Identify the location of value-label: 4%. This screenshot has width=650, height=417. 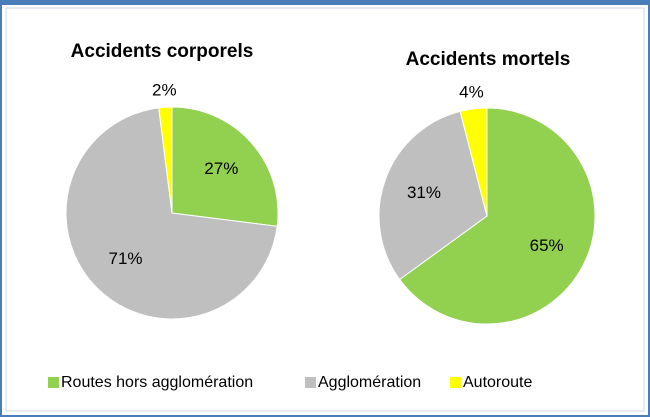
(471, 91).